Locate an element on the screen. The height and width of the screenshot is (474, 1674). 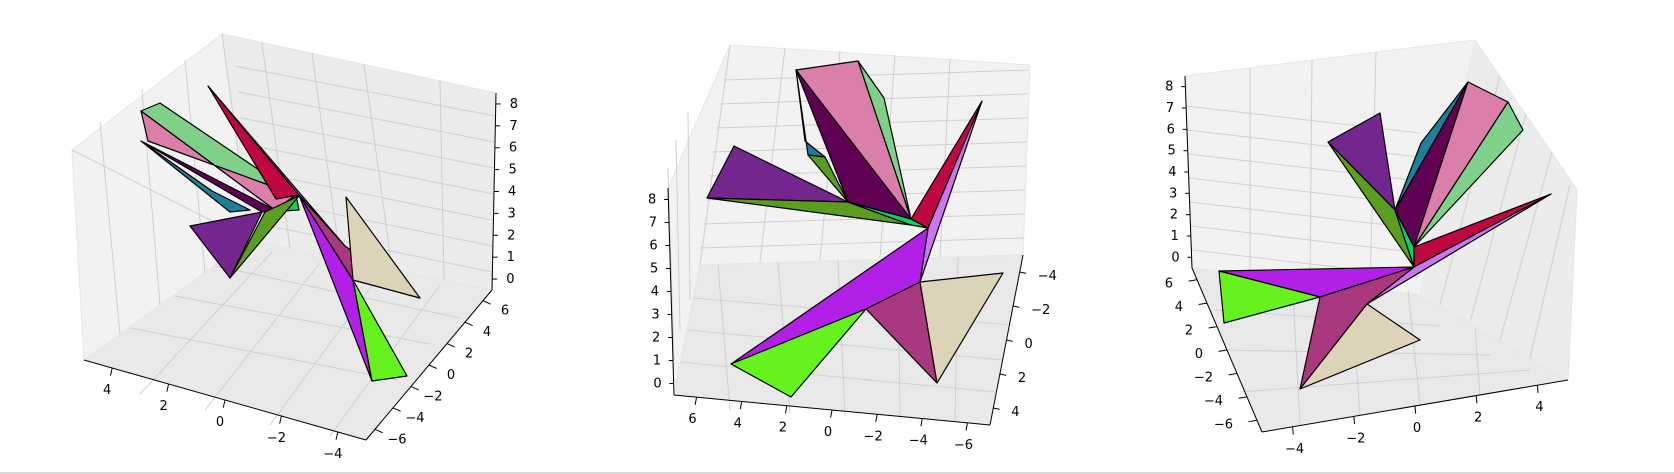
panel-1-x-tick-label: −2 is located at coordinates (276, 438).